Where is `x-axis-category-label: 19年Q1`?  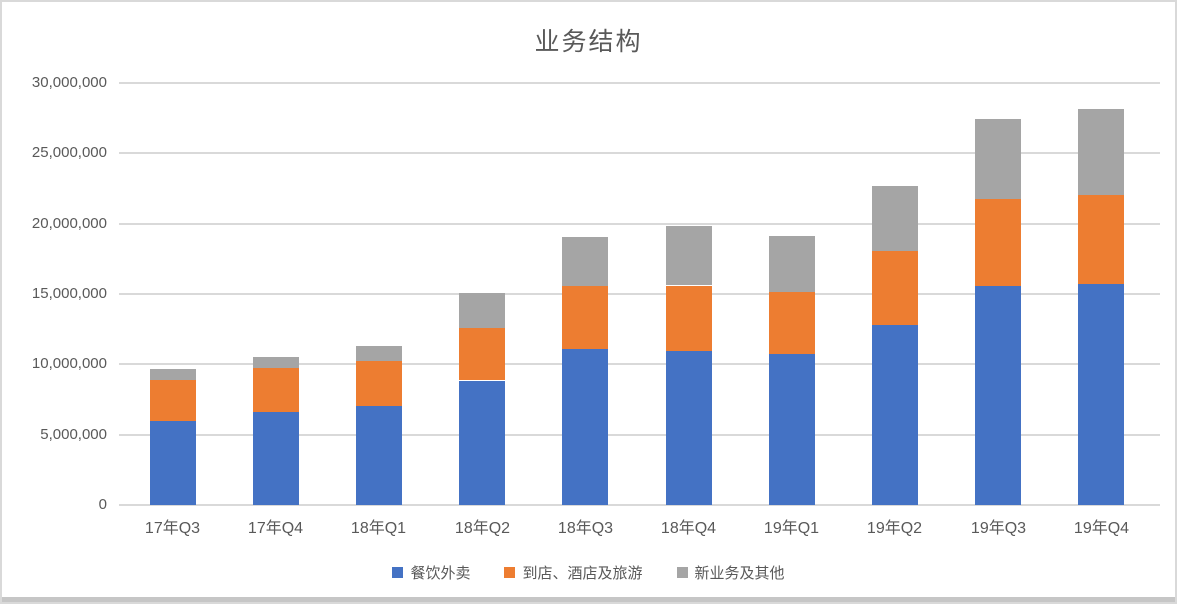
x-axis-category-label: 19年Q1 is located at coordinates (791, 528).